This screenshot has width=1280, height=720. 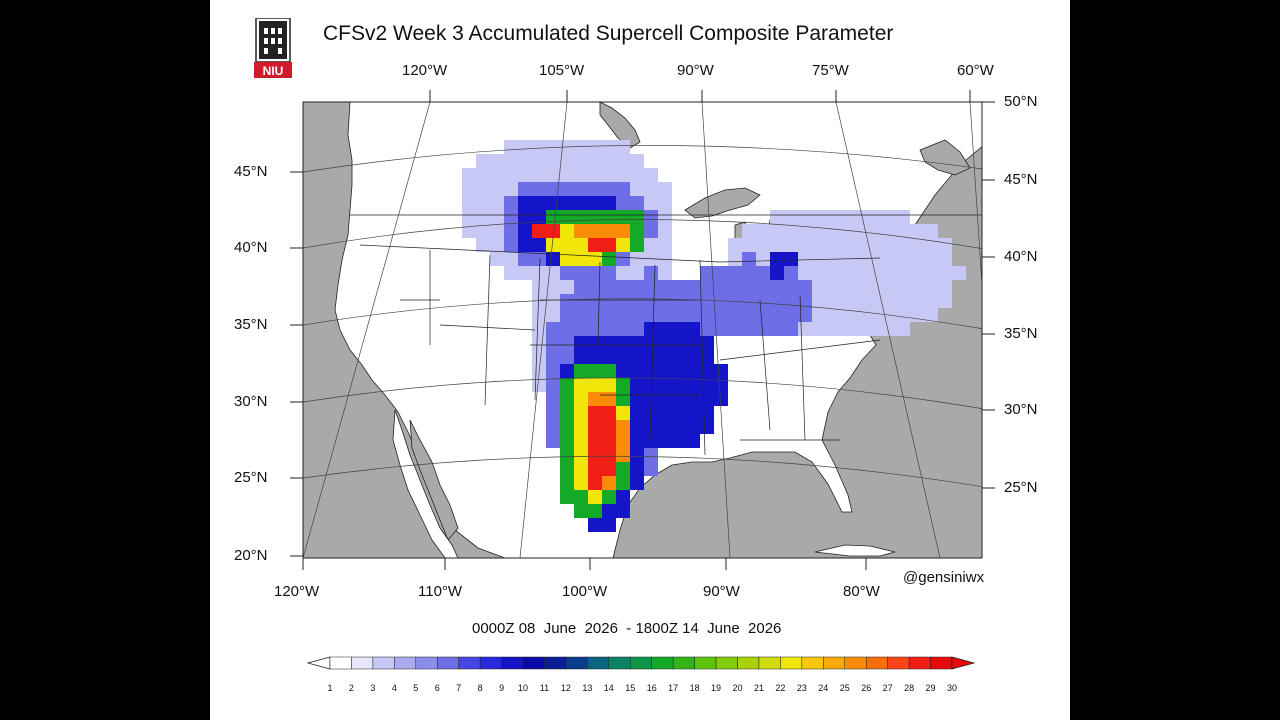 What do you see at coordinates (630, 688) in the screenshot?
I see `colorbar-tick-label: 15` at bounding box center [630, 688].